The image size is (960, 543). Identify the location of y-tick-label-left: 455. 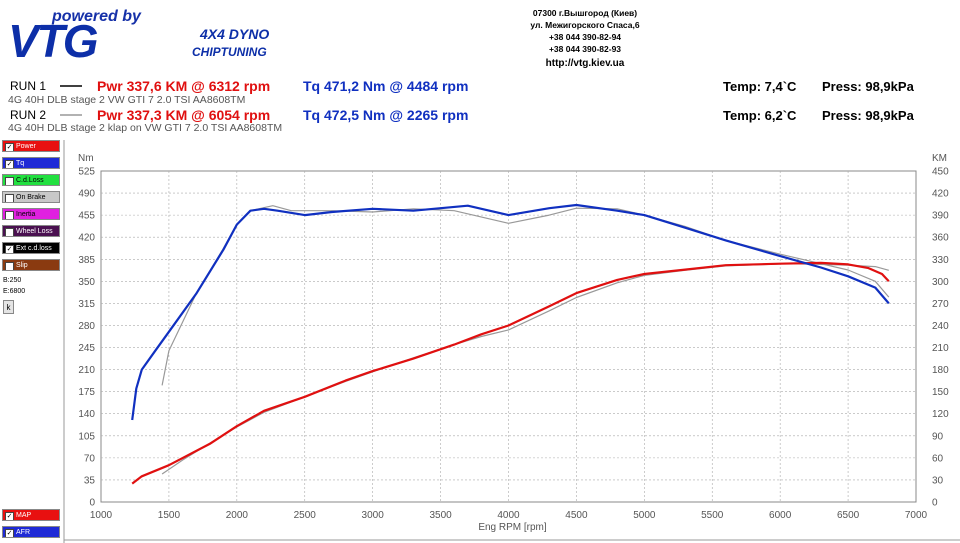
(86, 216).